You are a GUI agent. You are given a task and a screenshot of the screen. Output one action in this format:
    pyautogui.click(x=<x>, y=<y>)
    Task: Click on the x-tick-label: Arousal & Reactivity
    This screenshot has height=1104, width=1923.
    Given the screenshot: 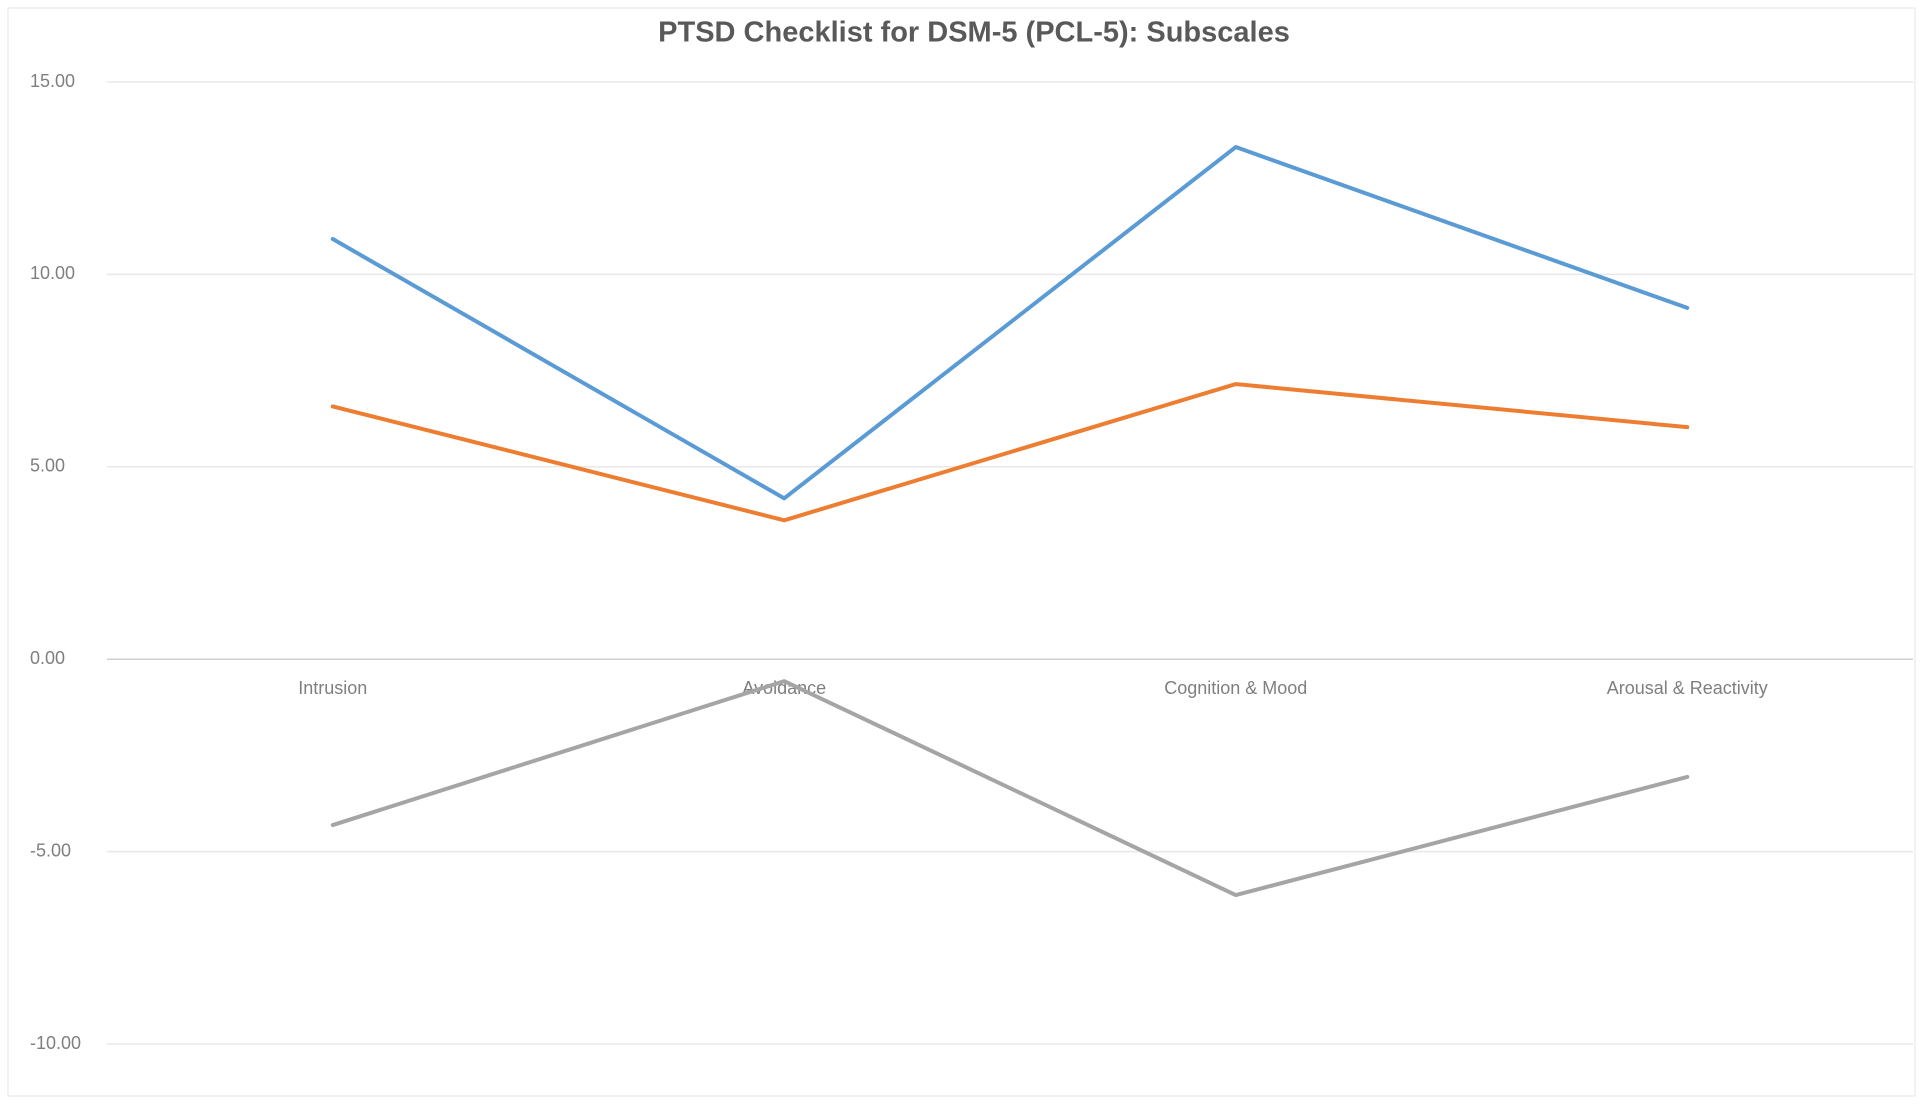 What is the action you would take?
    pyautogui.click(x=1687, y=688)
    